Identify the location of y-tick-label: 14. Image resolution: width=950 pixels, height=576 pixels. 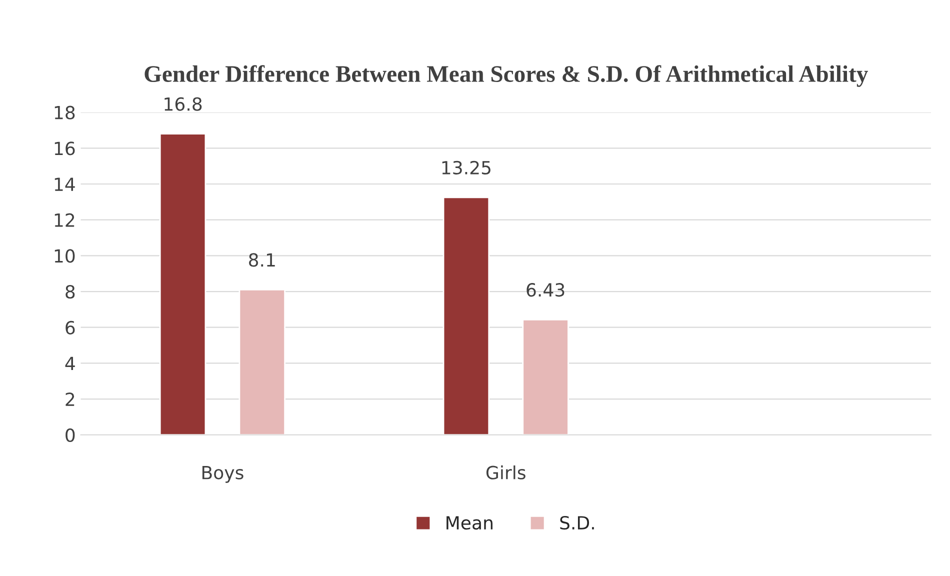
(64, 184).